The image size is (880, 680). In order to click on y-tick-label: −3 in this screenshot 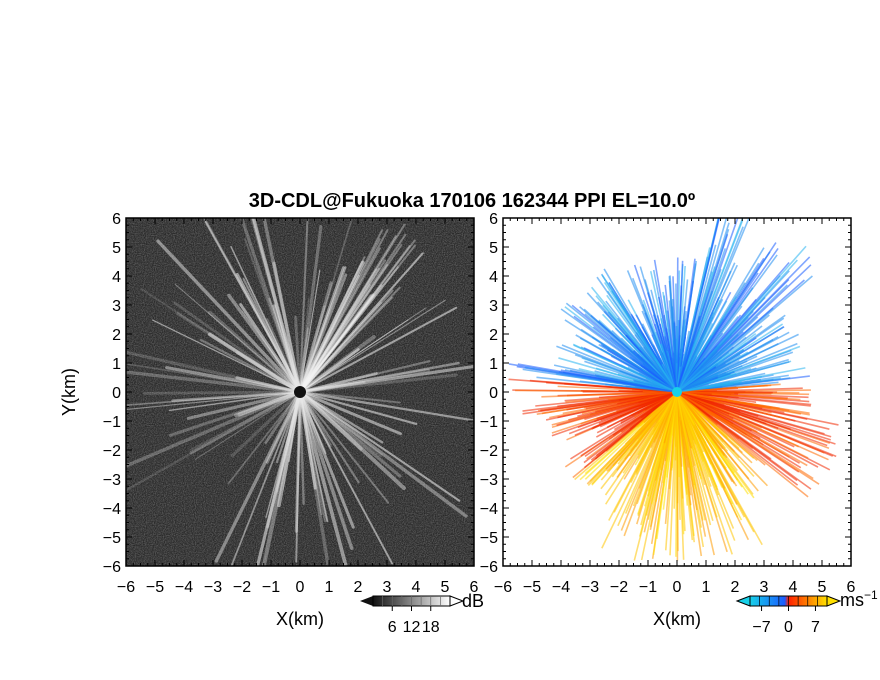, I will do `click(112, 480)`.